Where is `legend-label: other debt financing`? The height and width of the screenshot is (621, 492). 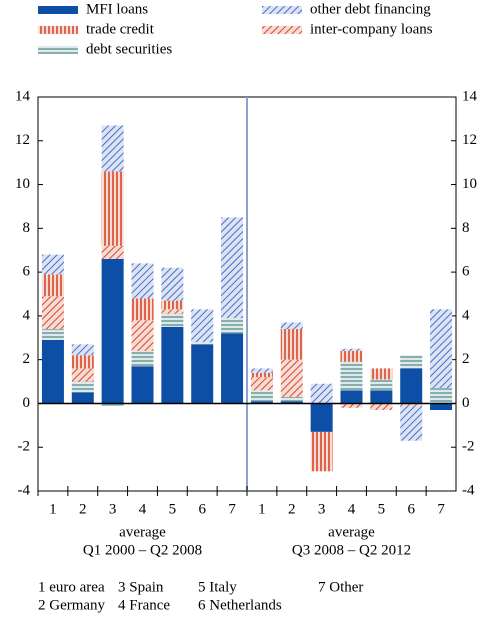
legend-label: other debt financing is located at coordinates (370, 9).